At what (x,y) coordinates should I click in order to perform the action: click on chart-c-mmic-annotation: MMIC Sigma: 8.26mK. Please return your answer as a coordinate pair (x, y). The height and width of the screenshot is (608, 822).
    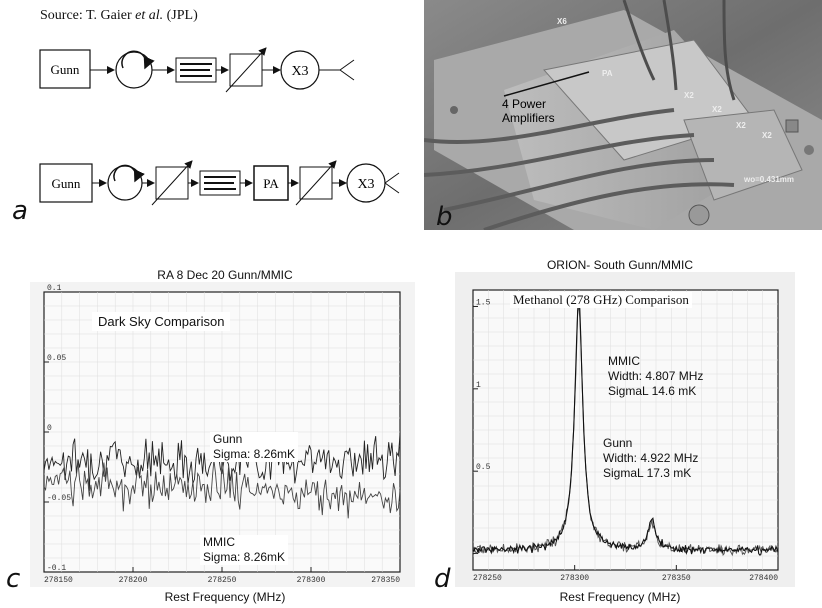
    Looking at the image, I should click on (244, 550).